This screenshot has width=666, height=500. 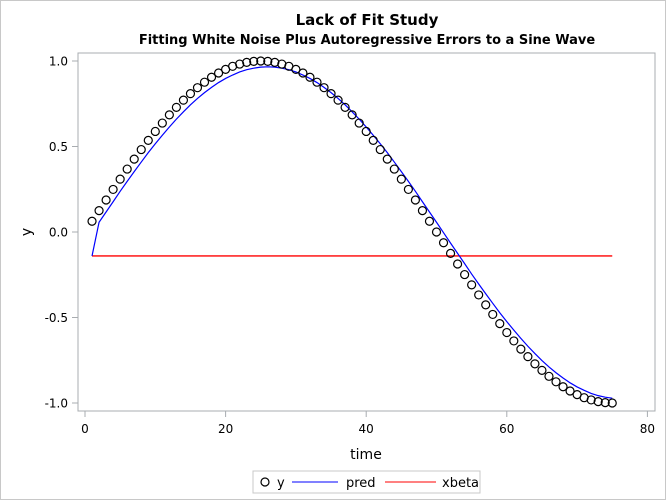 I want to click on chart-title: Lack of Fit Study, so click(x=367, y=20).